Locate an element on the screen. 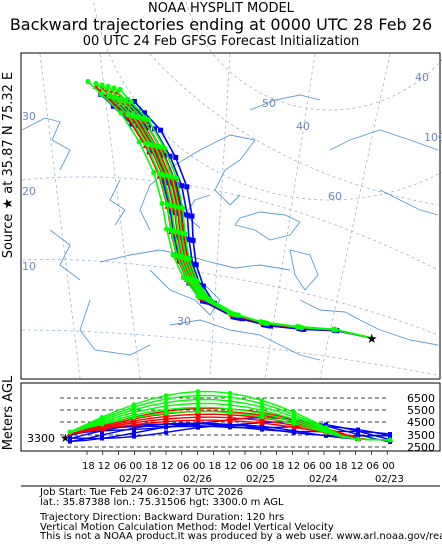  model-title: NOAA HYSPLIT MODEL is located at coordinates (221, 8).